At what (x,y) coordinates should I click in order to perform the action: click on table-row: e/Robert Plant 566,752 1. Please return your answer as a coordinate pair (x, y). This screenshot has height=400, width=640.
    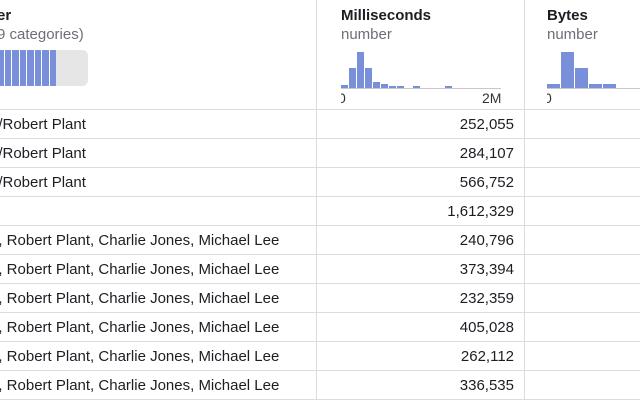
    Looking at the image, I should click on (320, 182).